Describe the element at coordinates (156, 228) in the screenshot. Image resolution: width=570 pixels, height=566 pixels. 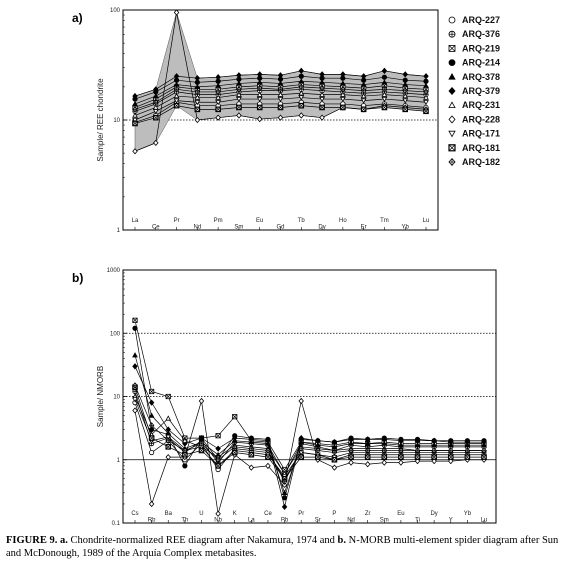
I see `category-label-ce: Ce` at that location.